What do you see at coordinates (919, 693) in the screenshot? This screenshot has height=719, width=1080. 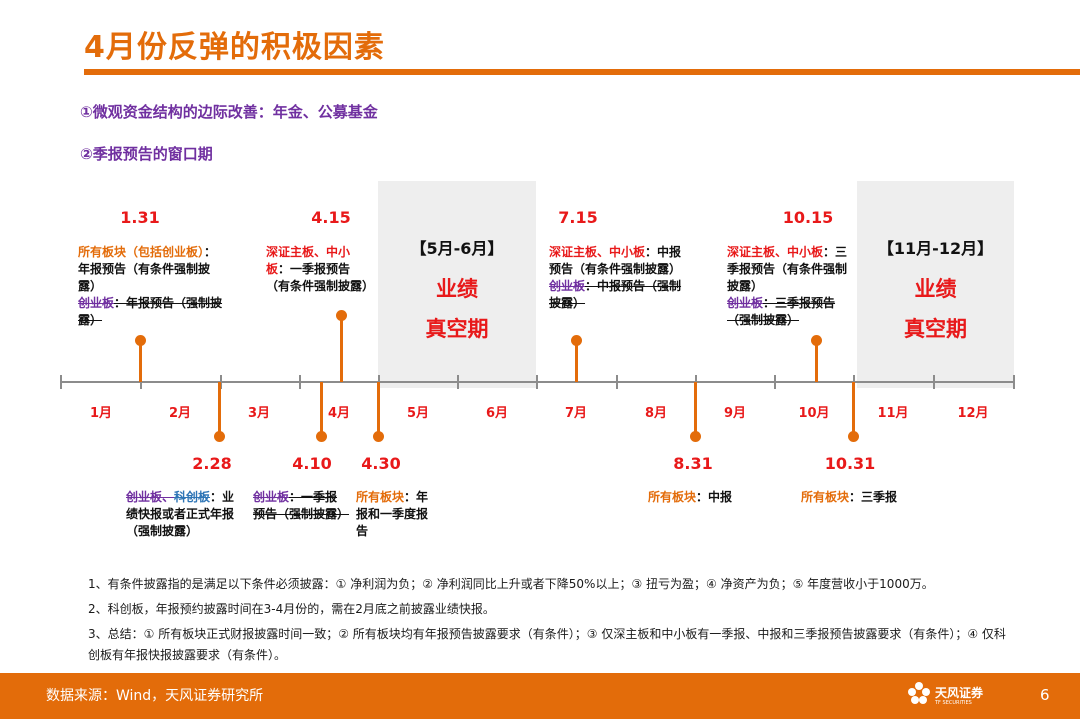 I see `flower-logo-icon` at bounding box center [919, 693].